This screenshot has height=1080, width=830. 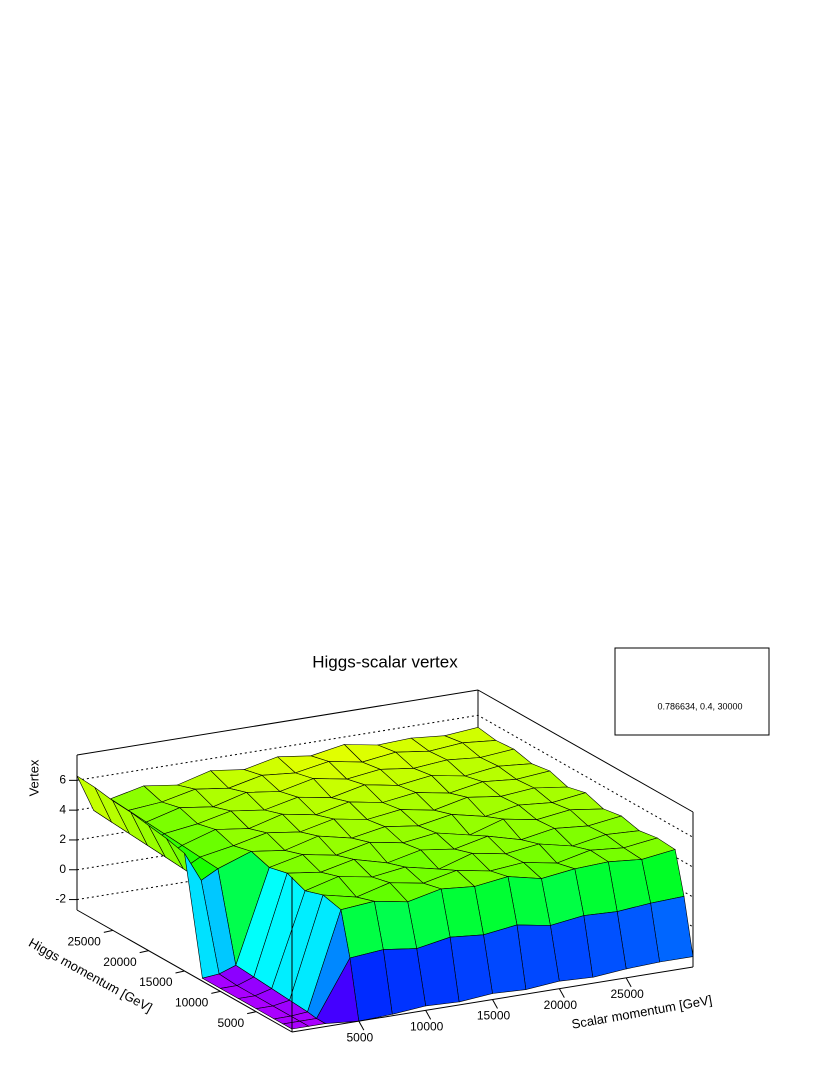 What do you see at coordinates (60, 899) in the screenshot?
I see `z-tick-label: -2` at bounding box center [60, 899].